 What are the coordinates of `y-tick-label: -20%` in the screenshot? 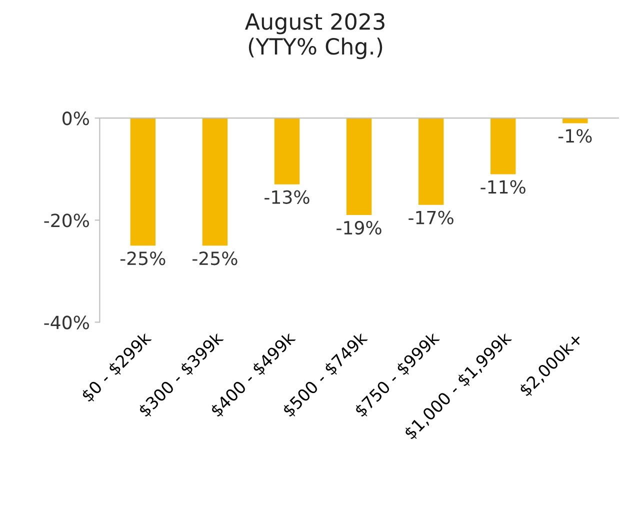 It's located at (66, 221).